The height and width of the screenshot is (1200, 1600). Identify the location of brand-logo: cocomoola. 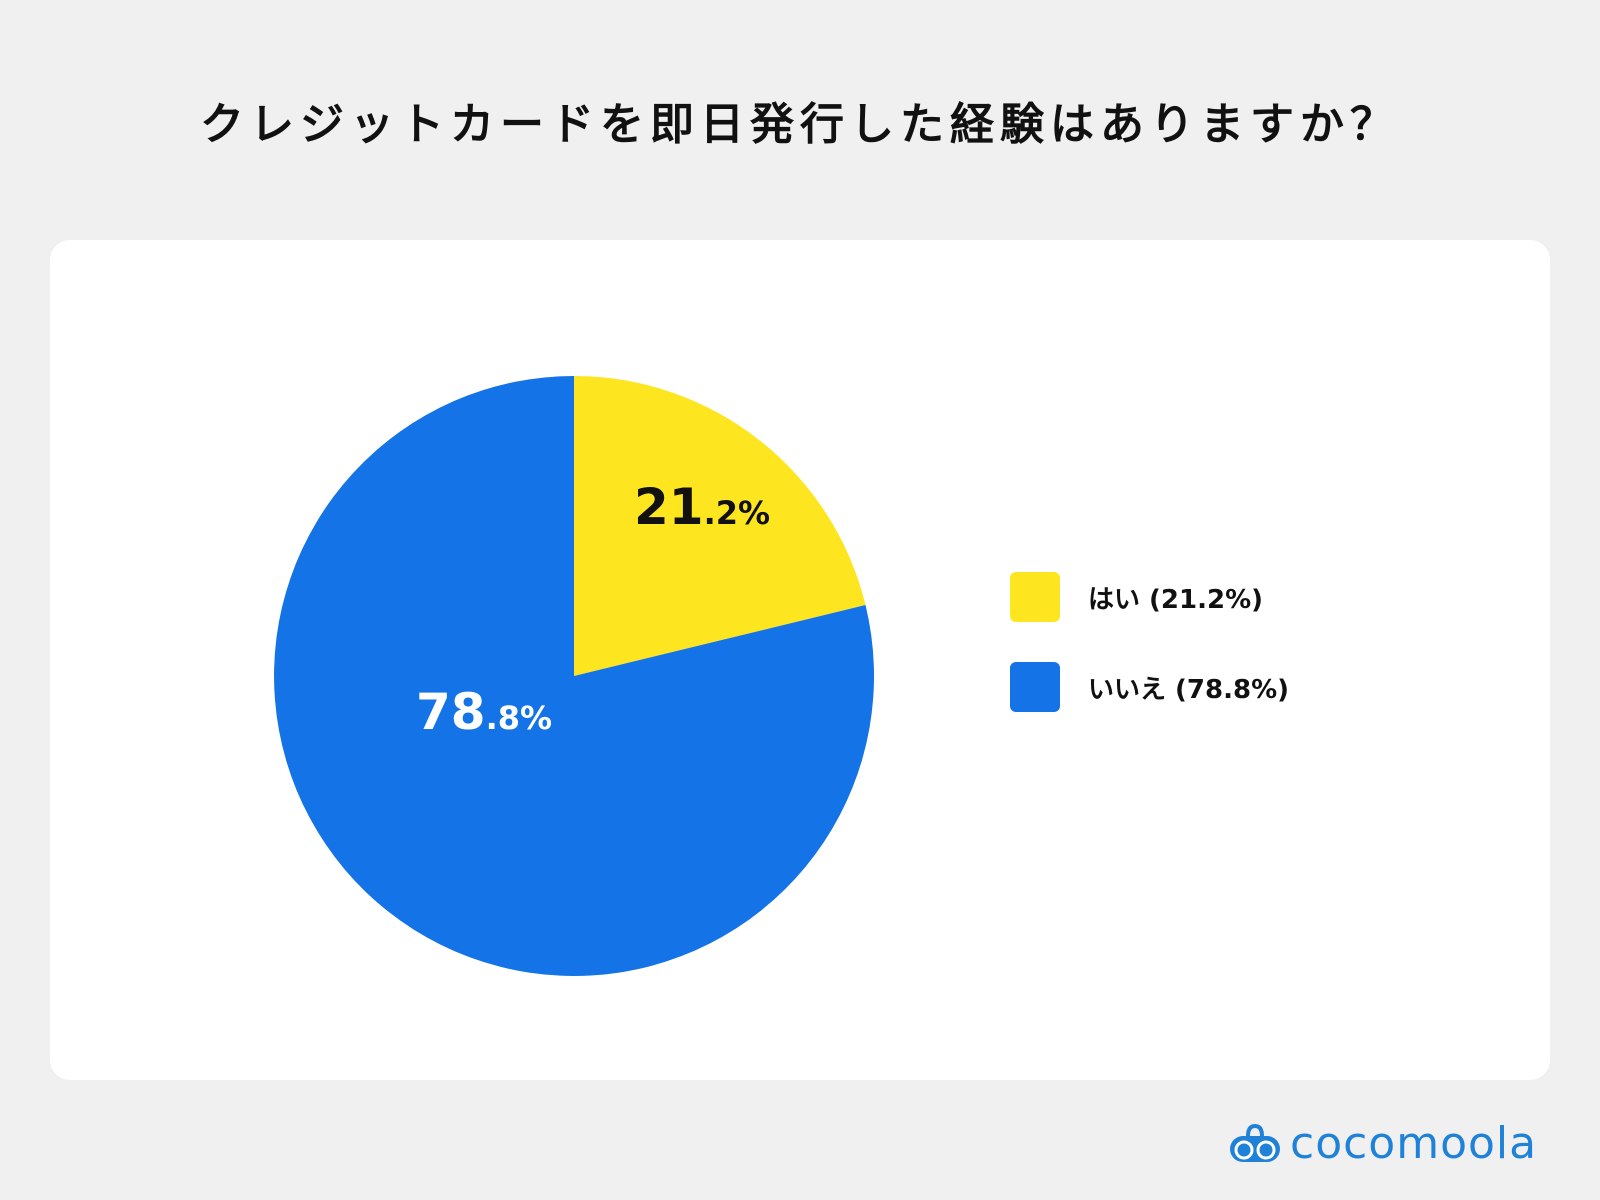
(1382, 1143).